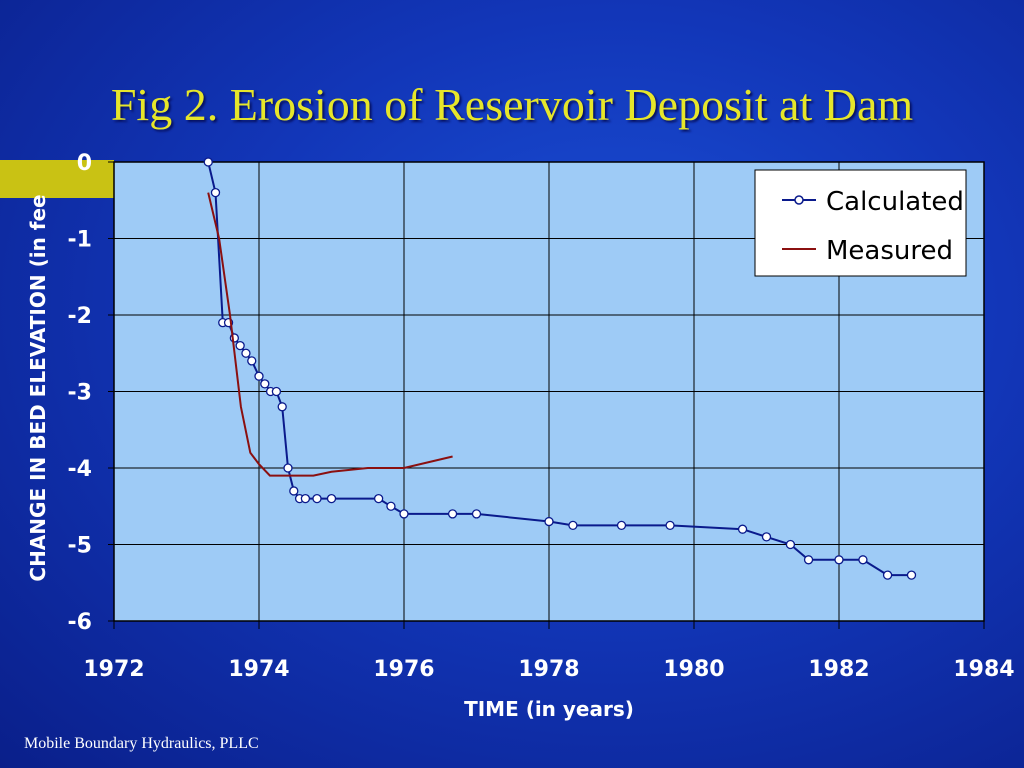  Describe the element at coordinates (403, 669) in the screenshot. I see `x-tick-label: 1976` at that location.